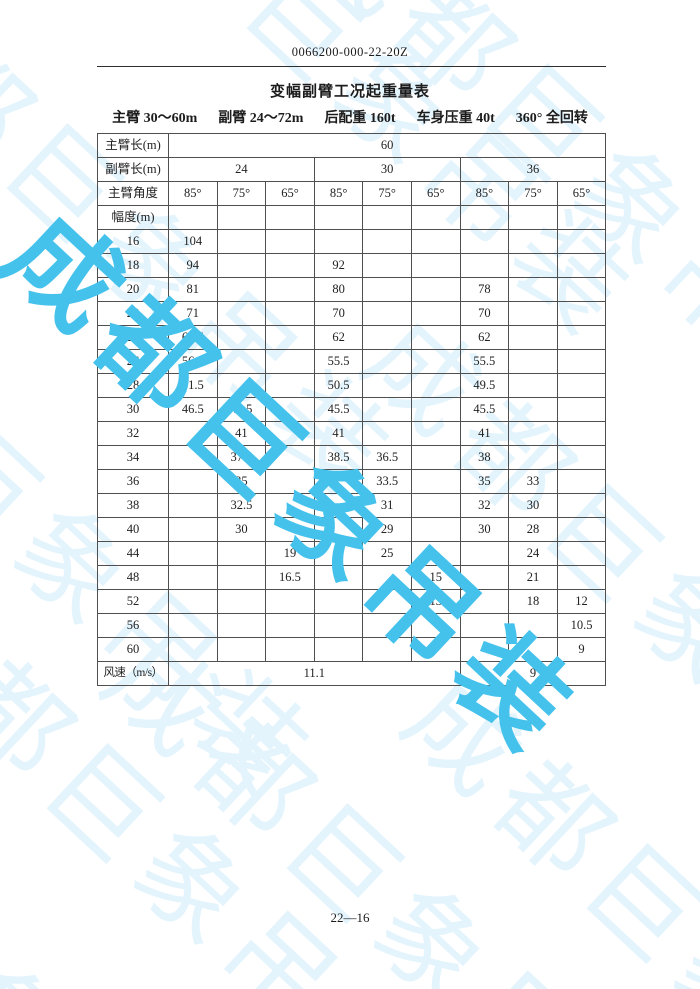 This screenshot has width=700, height=989. What do you see at coordinates (435, 601) in the screenshot?
I see `capacity-cell: 13` at bounding box center [435, 601].